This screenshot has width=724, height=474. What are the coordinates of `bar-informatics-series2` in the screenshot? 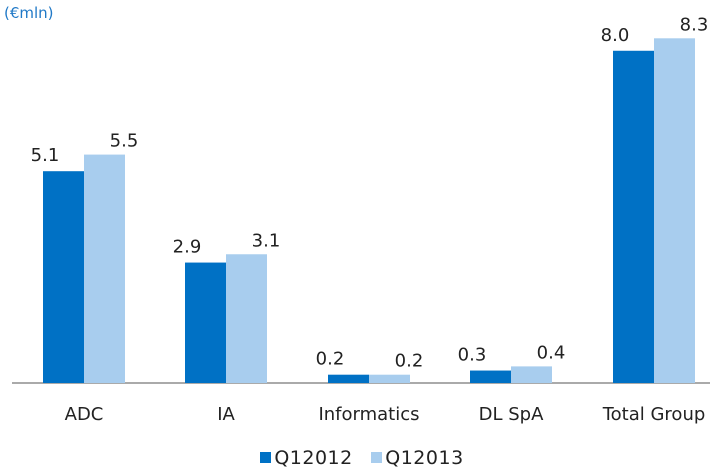 It's located at (389, 378).